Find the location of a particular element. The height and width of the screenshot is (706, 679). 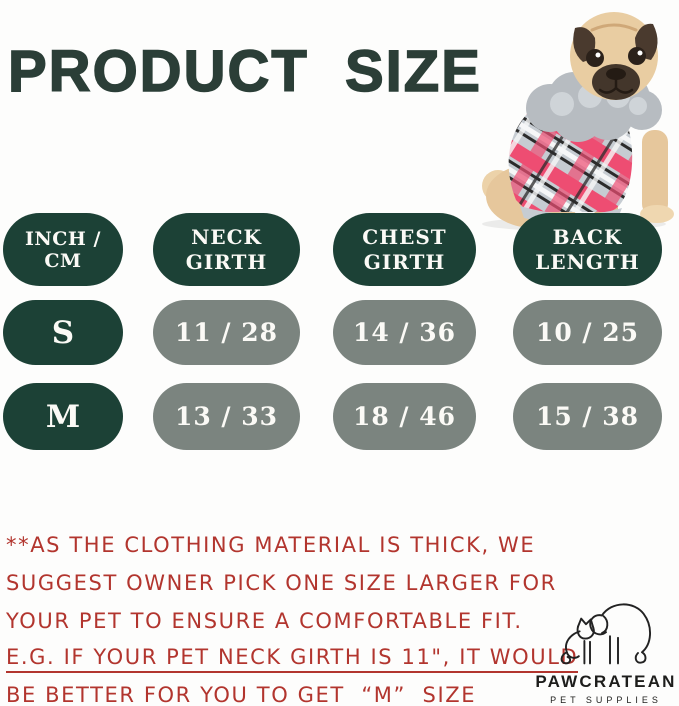

table-row-m-back-length: 15 / 38 is located at coordinates (587, 416).